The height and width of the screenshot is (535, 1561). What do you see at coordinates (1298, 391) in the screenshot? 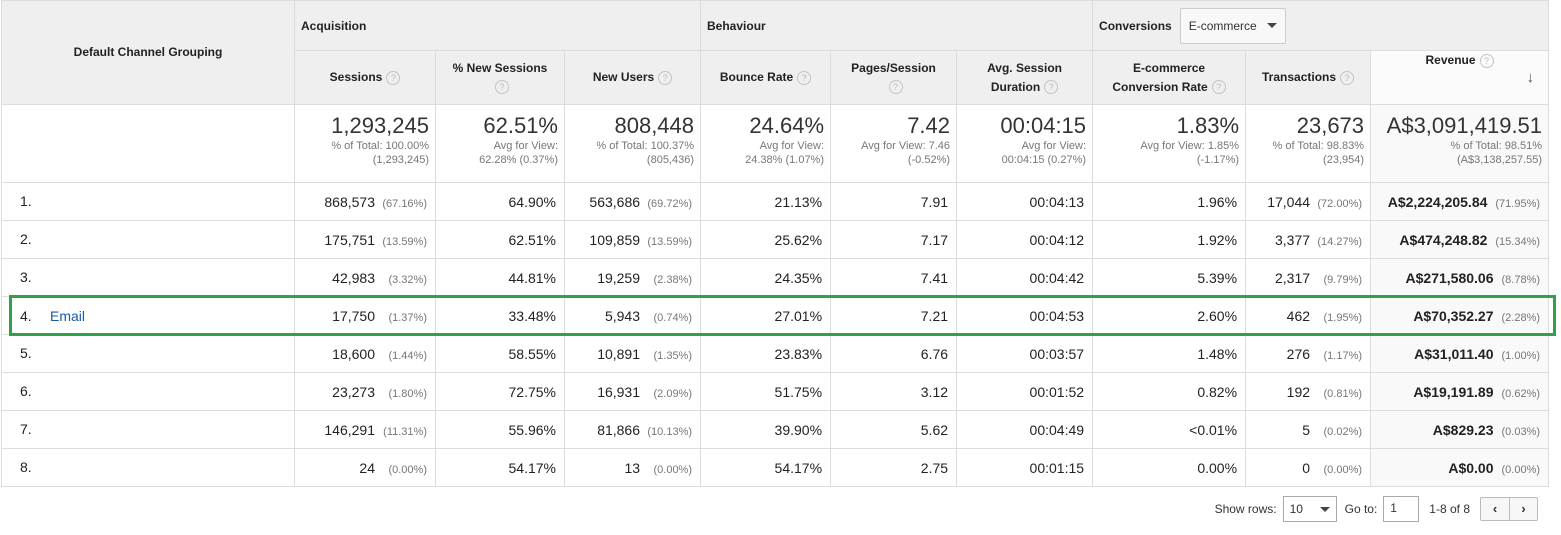
I see `transactions-value: 192` at bounding box center [1298, 391].